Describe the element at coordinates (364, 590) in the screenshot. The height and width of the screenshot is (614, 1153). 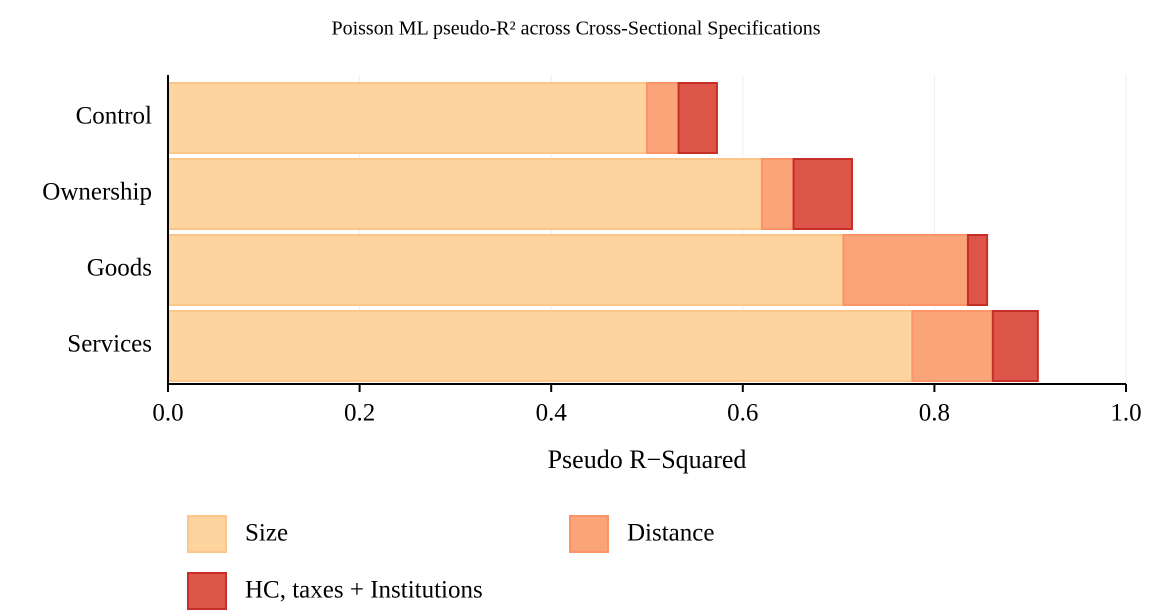
I see `legend-label: HC, taxes + Institutions` at that location.